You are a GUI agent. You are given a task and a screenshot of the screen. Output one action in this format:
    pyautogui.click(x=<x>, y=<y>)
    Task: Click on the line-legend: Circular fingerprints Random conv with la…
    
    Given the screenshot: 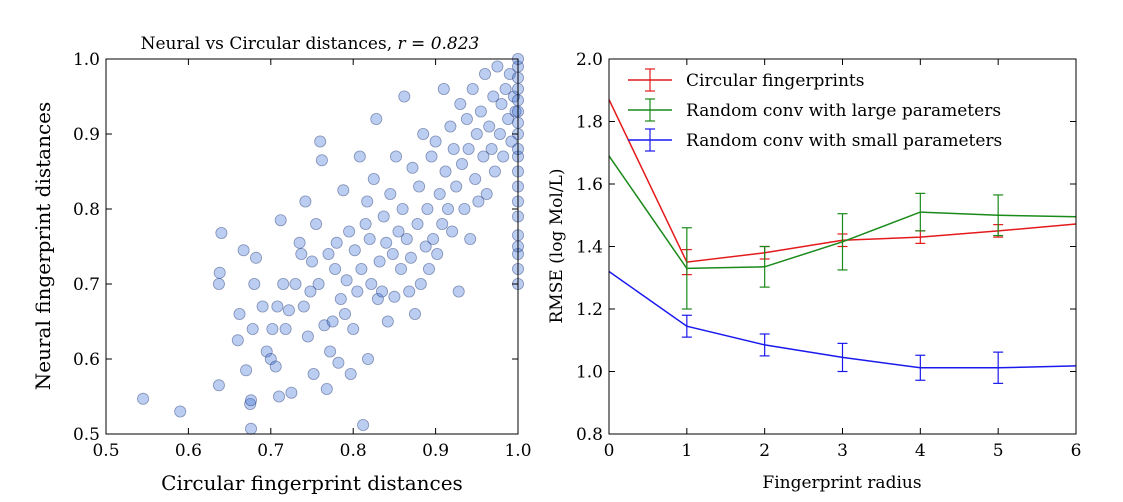 What is the action you would take?
    pyautogui.click(x=815, y=110)
    